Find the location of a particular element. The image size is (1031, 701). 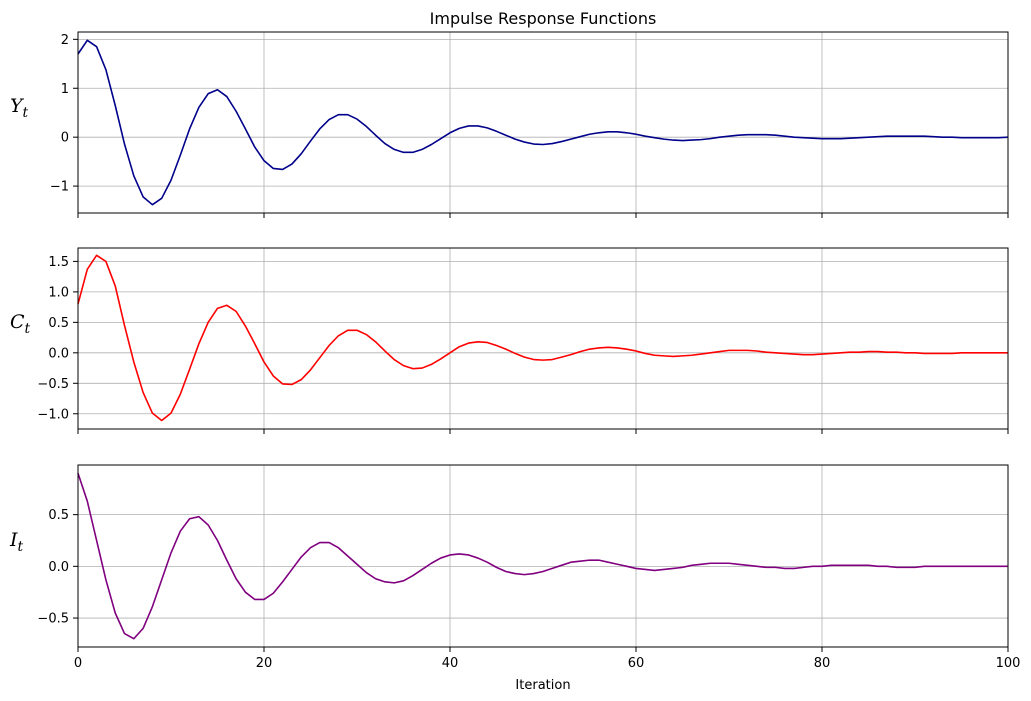

y-axis-label-panel-2: It is located at coordinates (16, 542).